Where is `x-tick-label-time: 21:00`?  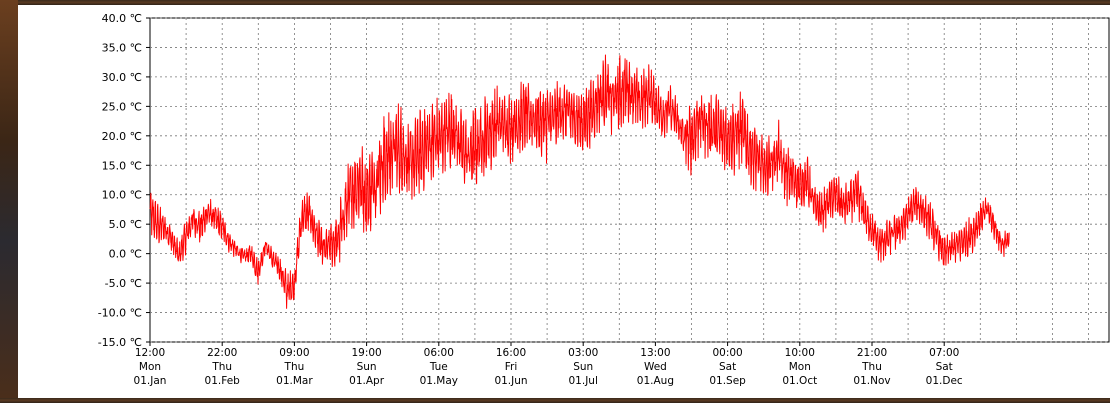 x-tick-label-time: 21:00 is located at coordinates (872, 353).